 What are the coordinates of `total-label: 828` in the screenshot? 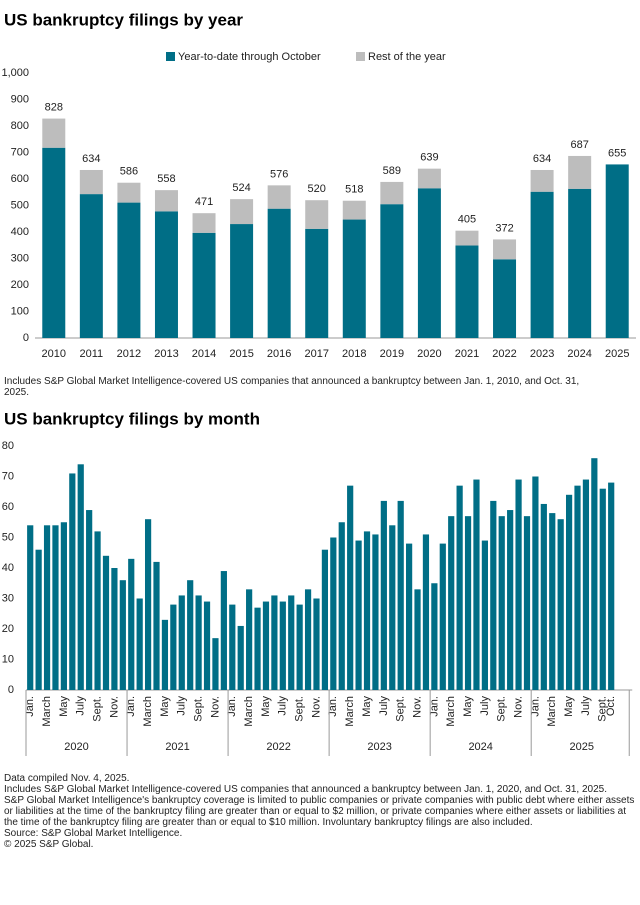 It's located at (54, 107).